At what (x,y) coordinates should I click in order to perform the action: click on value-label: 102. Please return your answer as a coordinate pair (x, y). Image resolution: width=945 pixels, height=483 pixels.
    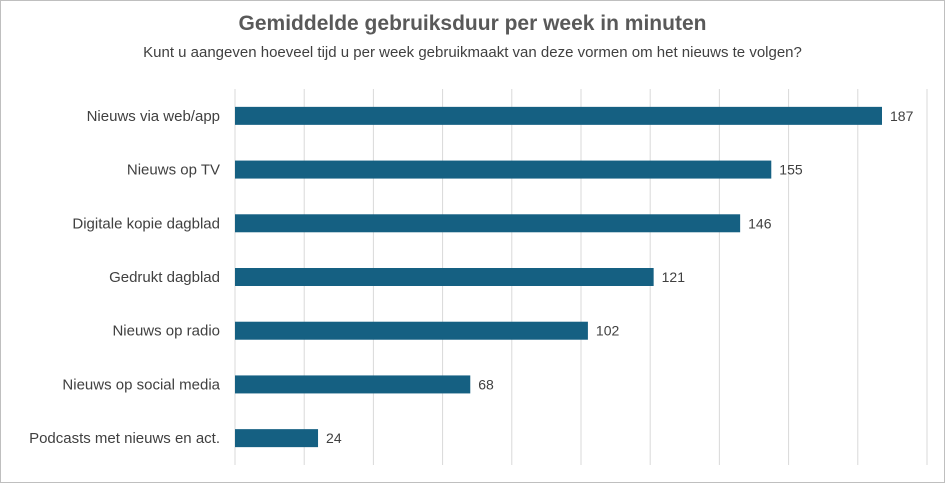
    Looking at the image, I should click on (608, 331).